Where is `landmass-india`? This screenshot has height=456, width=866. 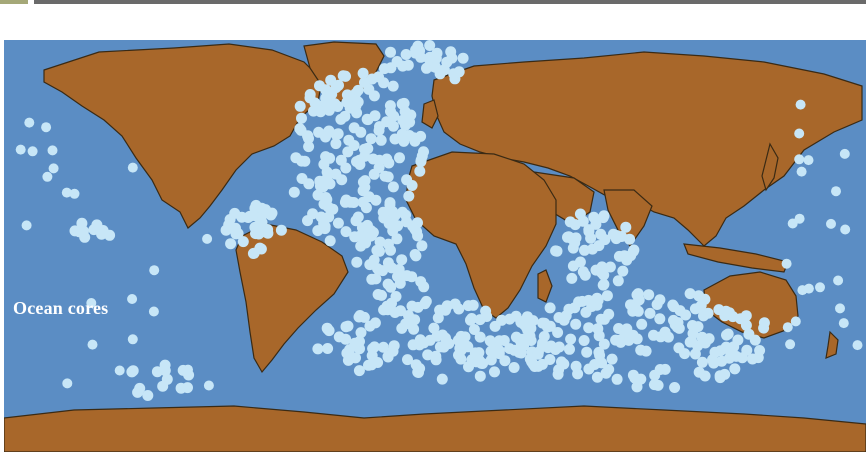
landmass-india is located at coordinates (628, 218).